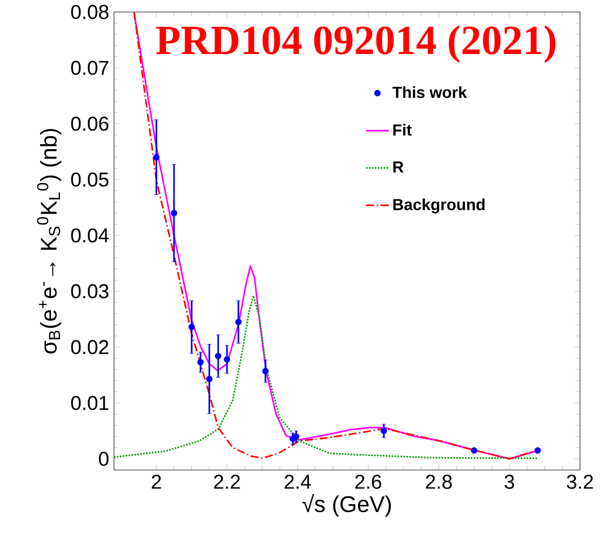 The image size is (613, 550). Describe the element at coordinates (346, 505) in the screenshot. I see `x-axis-title: √s (GeV)` at that location.